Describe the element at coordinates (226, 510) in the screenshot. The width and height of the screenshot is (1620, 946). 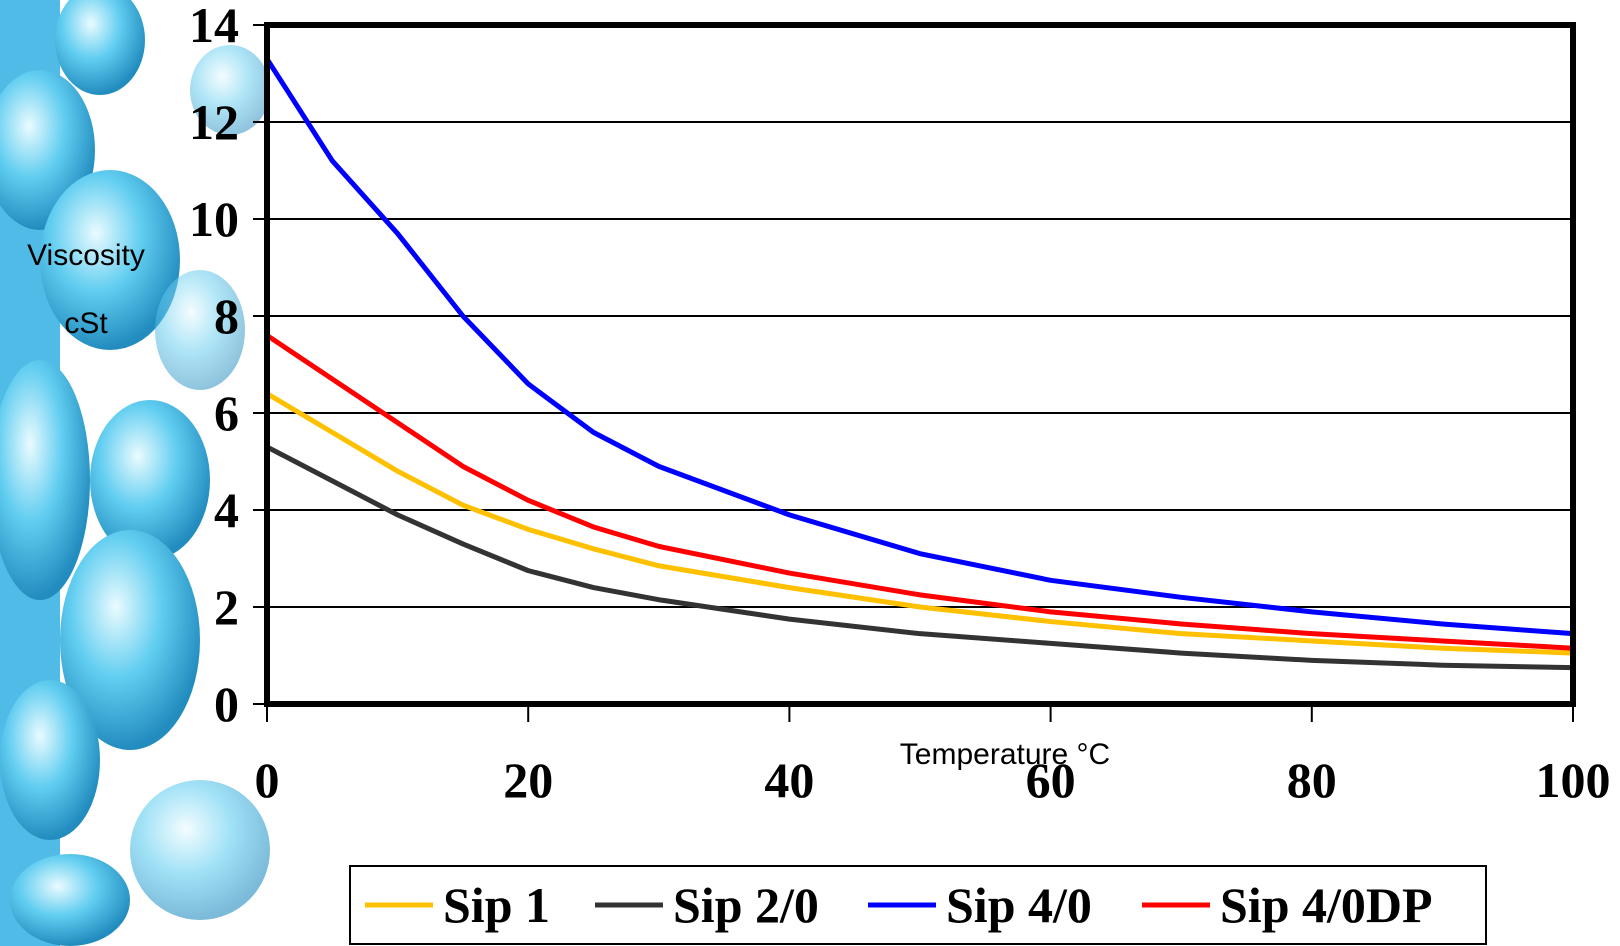
I see `y-tick-label: 4` at that location.